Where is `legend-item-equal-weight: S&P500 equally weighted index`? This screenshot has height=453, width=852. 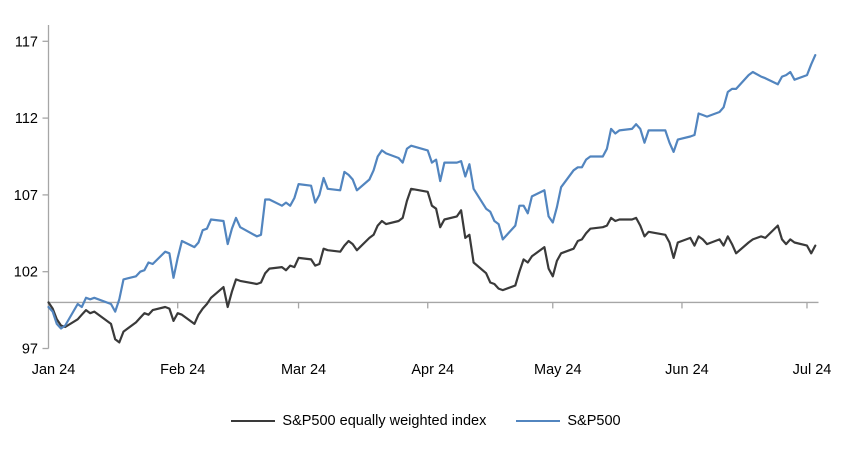 legend-item-equal-weight: S&P500 equally weighted index is located at coordinates (358, 421).